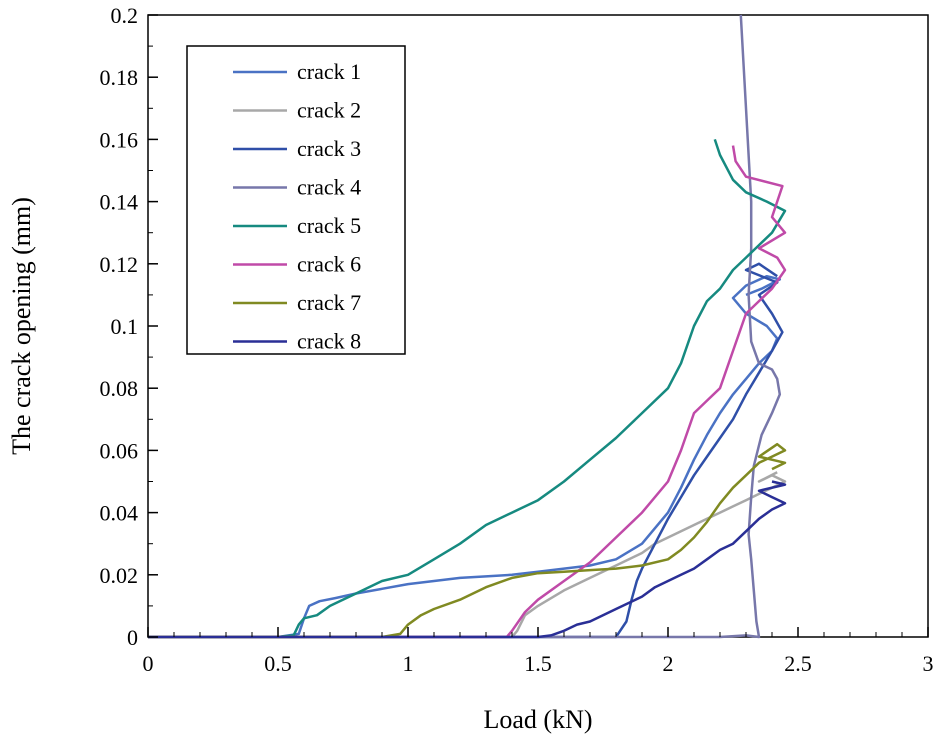 The image size is (940, 743). What do you see at coordinates (119, 388) in the screenshot?
I see `y-tick-label: 0.08` at bounding box center [119, 388].